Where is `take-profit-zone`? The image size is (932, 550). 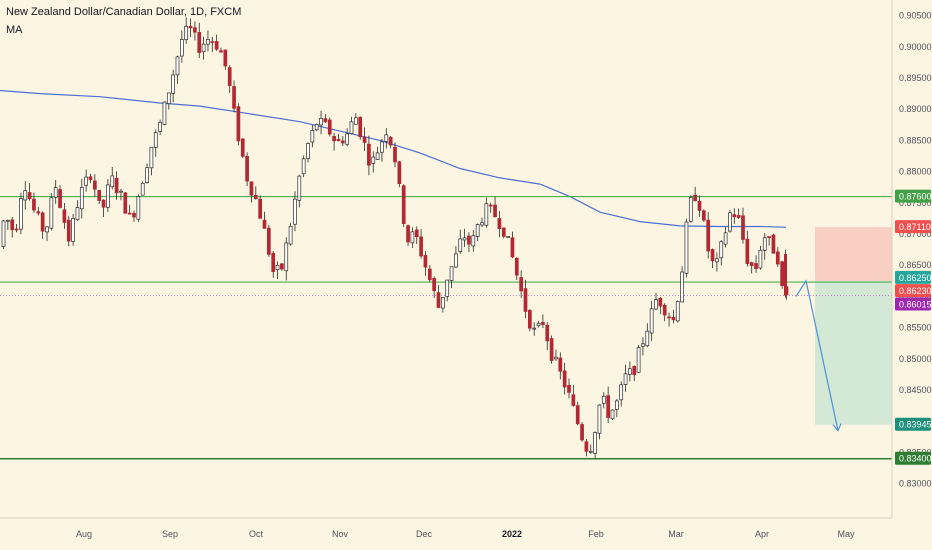
take-profit-zone is located at coordinates (853, 352).